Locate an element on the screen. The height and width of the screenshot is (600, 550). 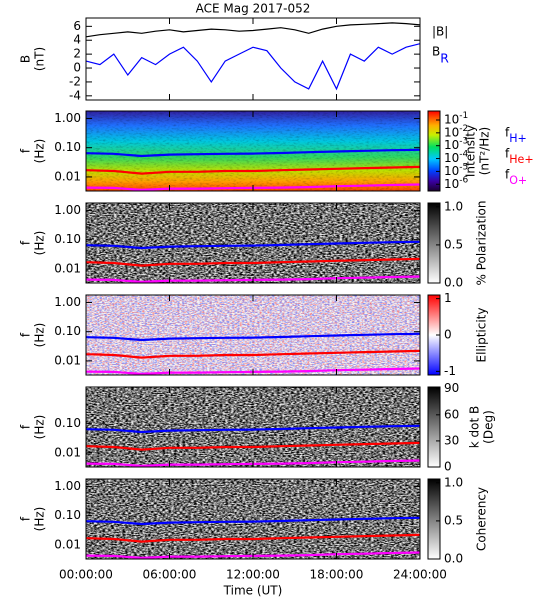
y-tick-label: 2 is located at coordinates (77, 54).